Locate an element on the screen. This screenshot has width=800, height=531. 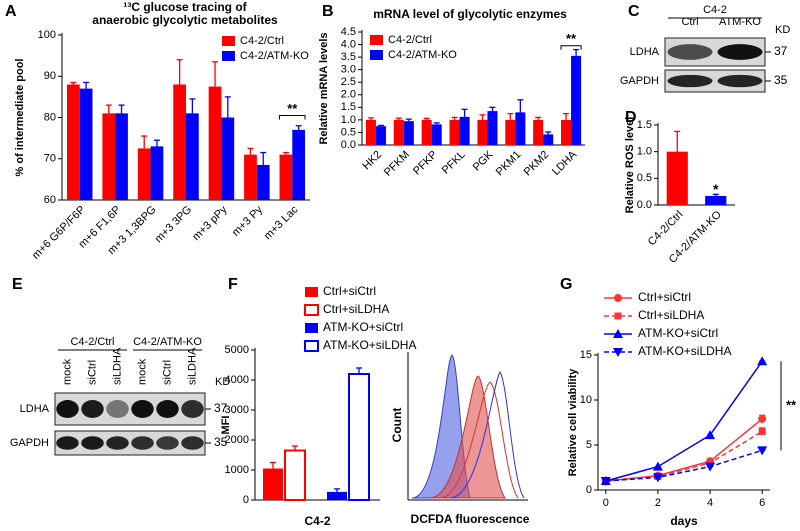
x-tick-label: m+3 3PG is located at coordinates (174, 225).